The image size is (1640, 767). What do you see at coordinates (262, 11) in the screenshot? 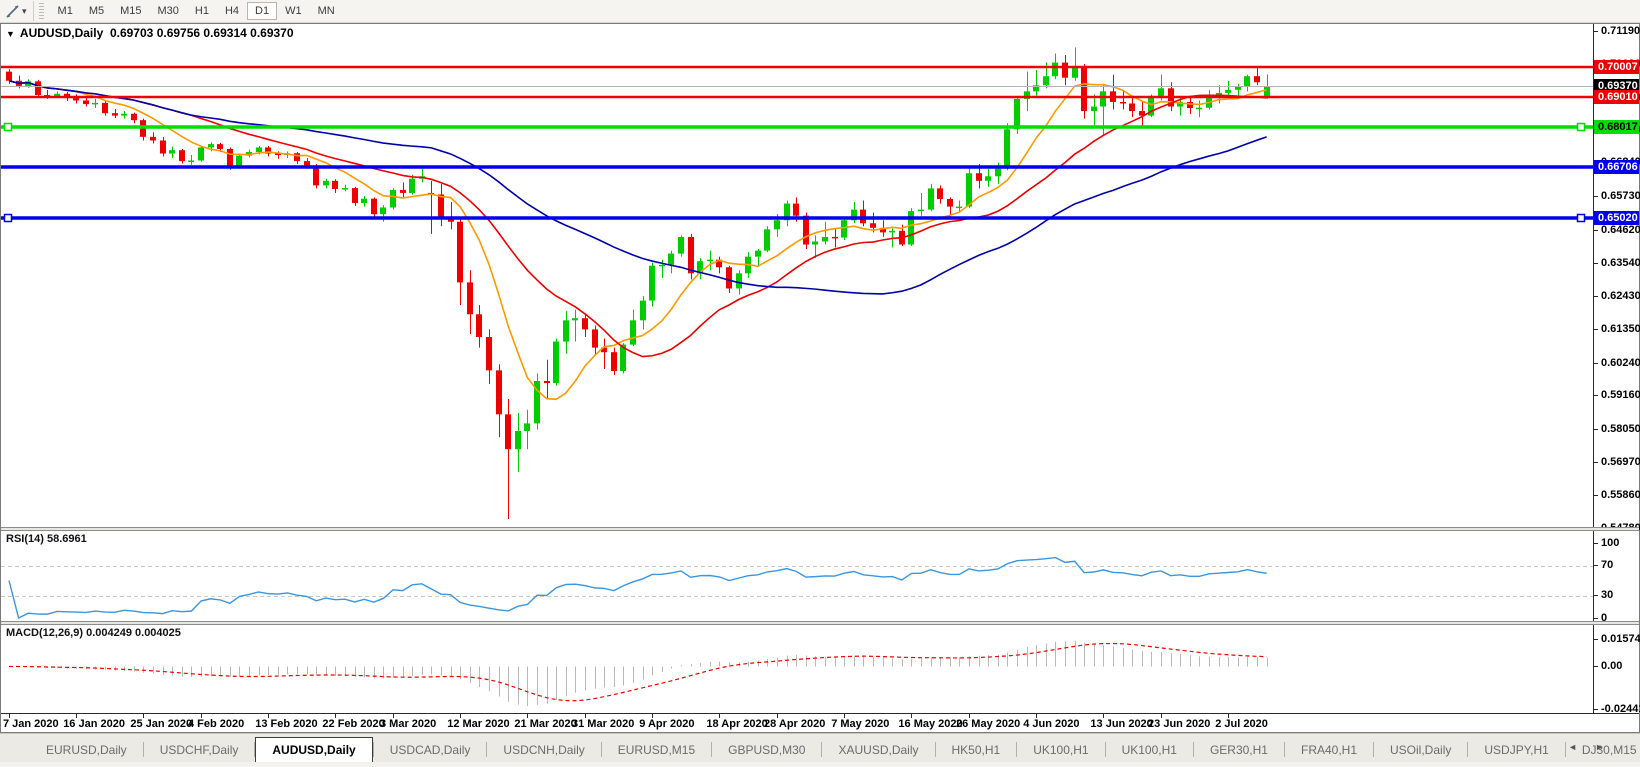
I see `timeframe-button-D1: D1` at bounding box center [262, 11].